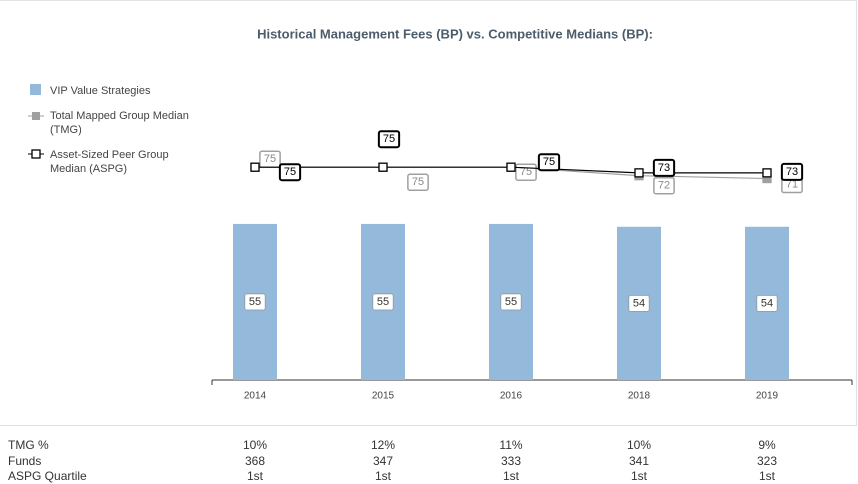 This screenshot has width=858, height=484. I want to click on x-tick-label: 2014, so click(255, 396).